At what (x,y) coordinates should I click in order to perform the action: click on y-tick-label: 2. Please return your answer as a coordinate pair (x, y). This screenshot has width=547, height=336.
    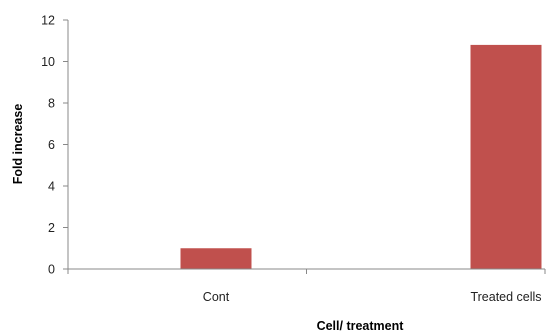
    Looking at the image, I should click on (51, 228).